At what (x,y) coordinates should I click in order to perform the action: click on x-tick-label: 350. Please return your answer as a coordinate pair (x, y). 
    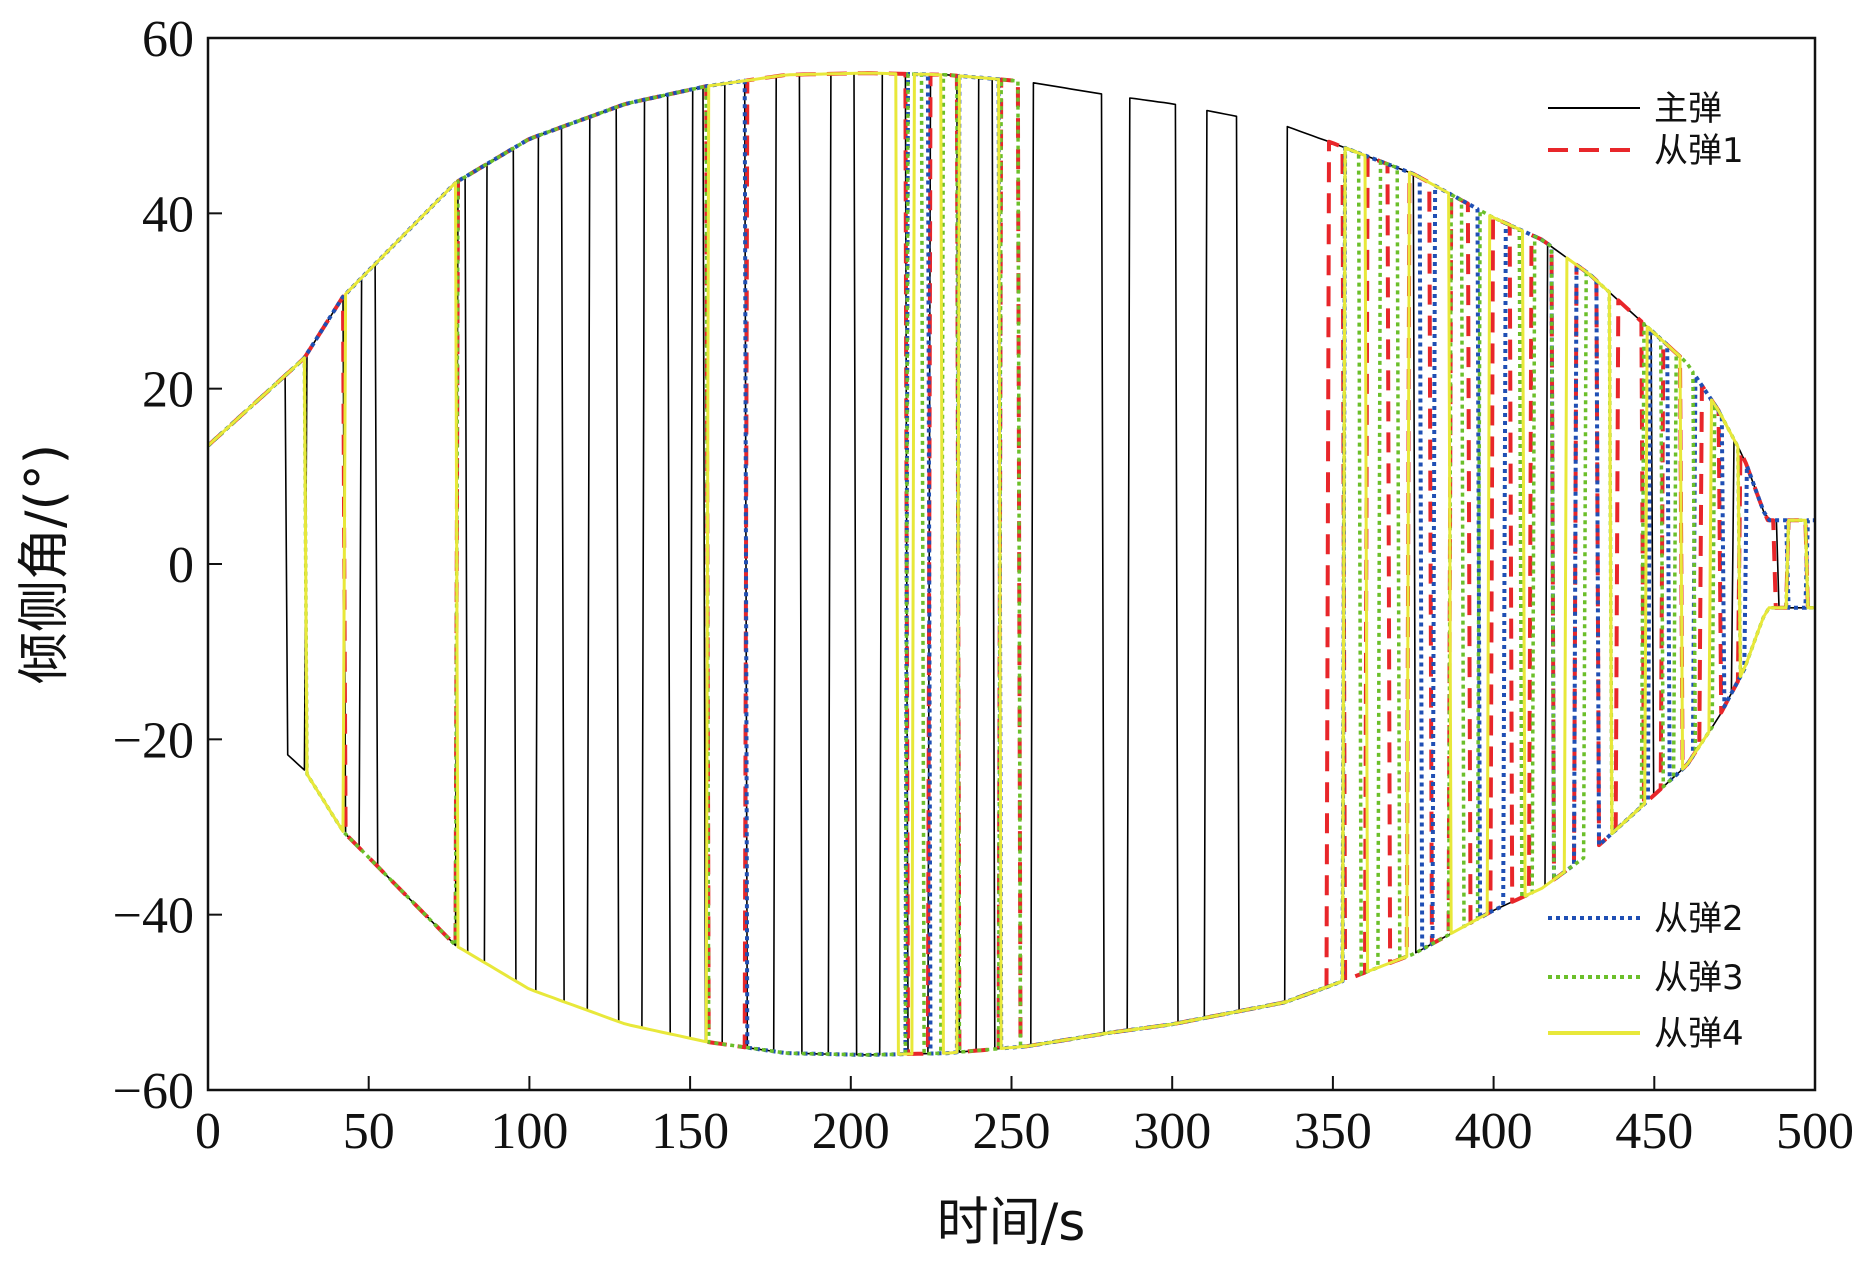
    Looking at the image, I should click on (1333, 1131).